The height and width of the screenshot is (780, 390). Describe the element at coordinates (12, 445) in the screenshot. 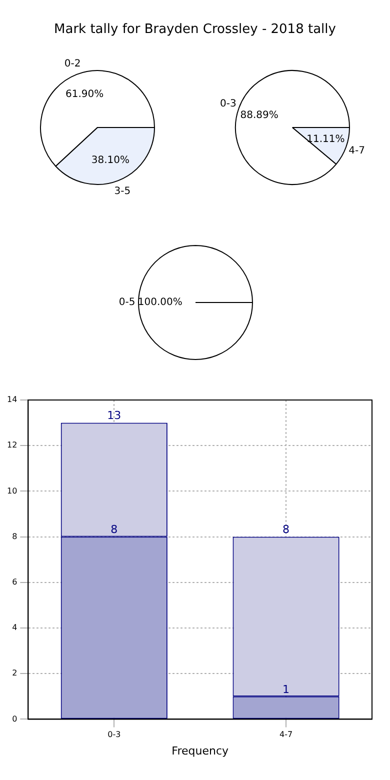

I see `y-tick-label: 12` at that location.